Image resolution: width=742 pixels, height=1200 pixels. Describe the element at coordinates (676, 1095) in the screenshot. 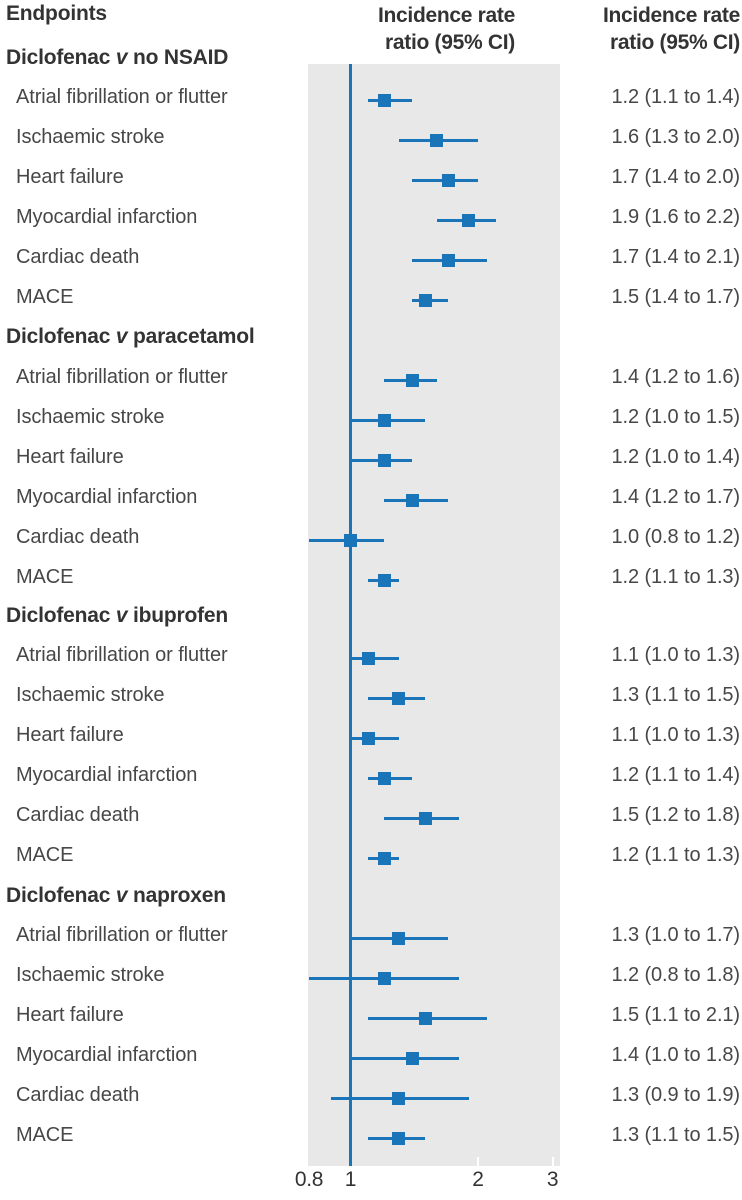

I see `effect-estimate-value: 1.3 (0.9 to 1.9)` at that location.